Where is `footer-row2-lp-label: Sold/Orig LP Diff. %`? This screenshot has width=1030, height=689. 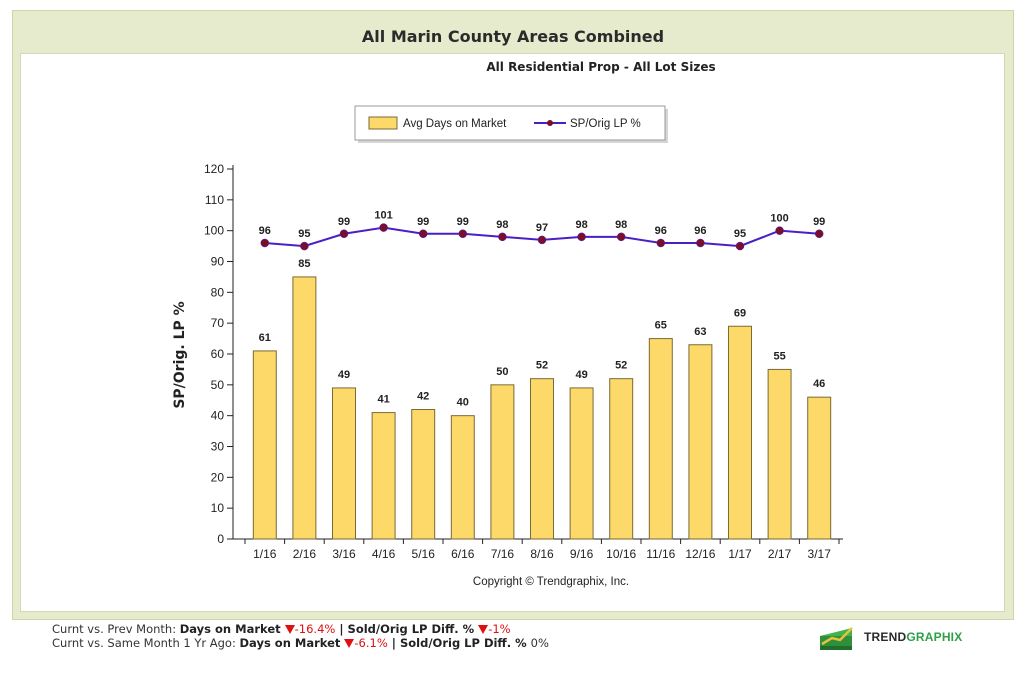 footer-row2-lp-label: Sold/Orig LP Diff. % is located at coordinates (465, 643).